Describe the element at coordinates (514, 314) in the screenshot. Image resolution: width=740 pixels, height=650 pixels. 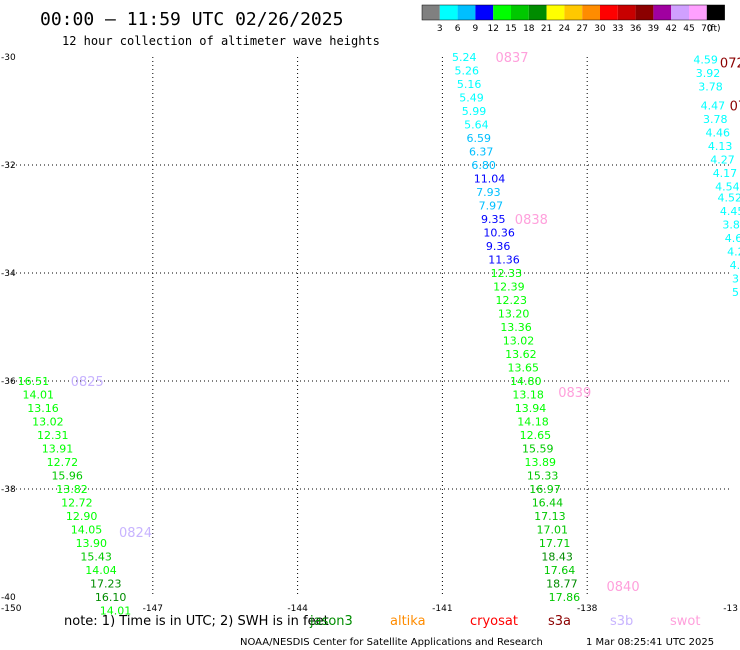
I see `wave-height-label: 13.20` at that location.